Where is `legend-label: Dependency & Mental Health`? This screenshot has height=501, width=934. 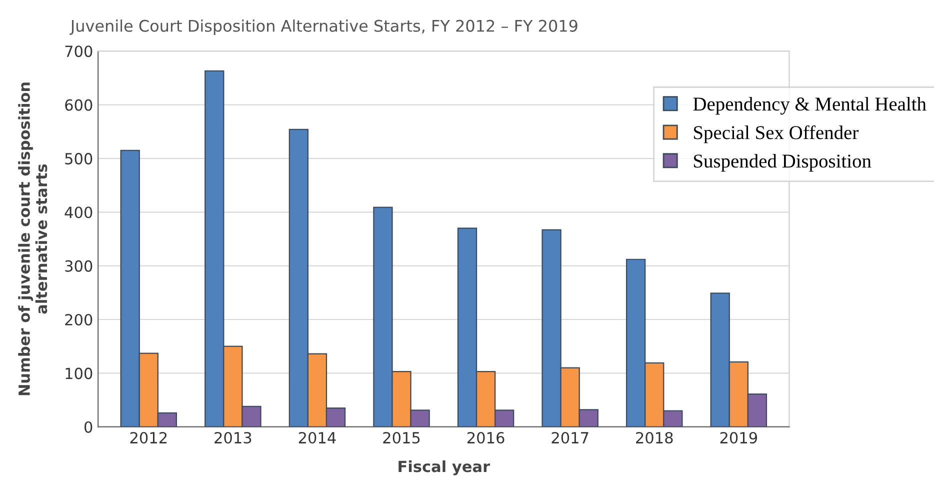 legend-label: Dependency & Mental Health is located at coordinates (809, 105).